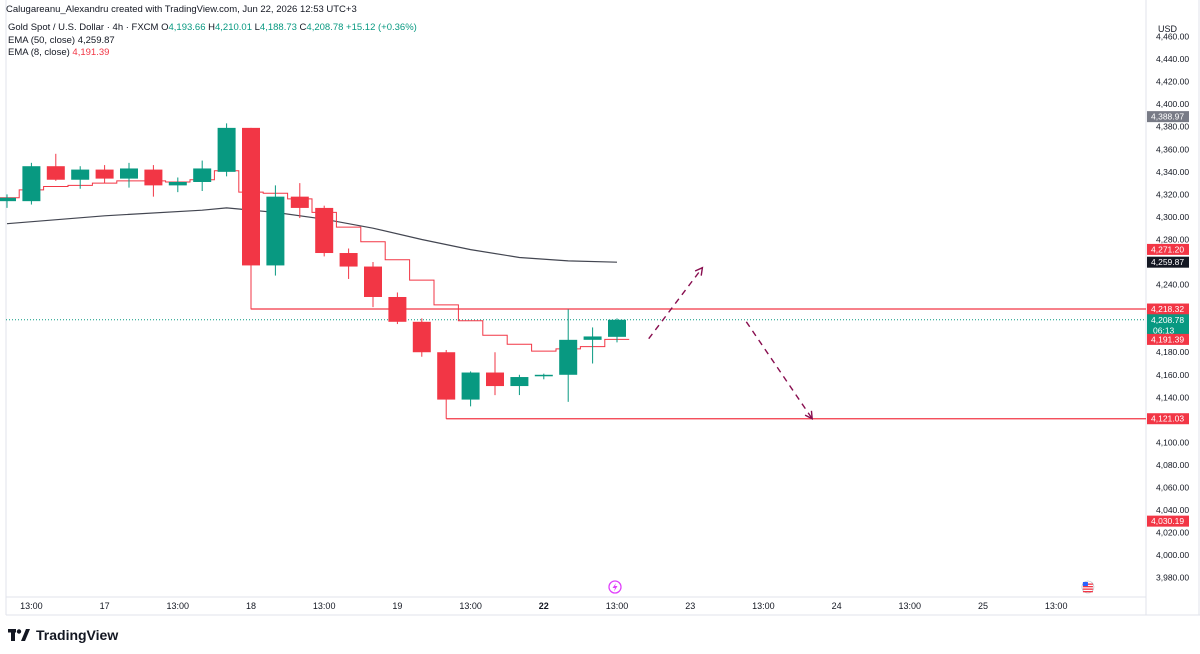 The width and height of the screenshot is (1200, 654). Describe the element at coordinates (1172, 465) in the screenshot. I see `y-tick-label: 4,080.00` at that location.